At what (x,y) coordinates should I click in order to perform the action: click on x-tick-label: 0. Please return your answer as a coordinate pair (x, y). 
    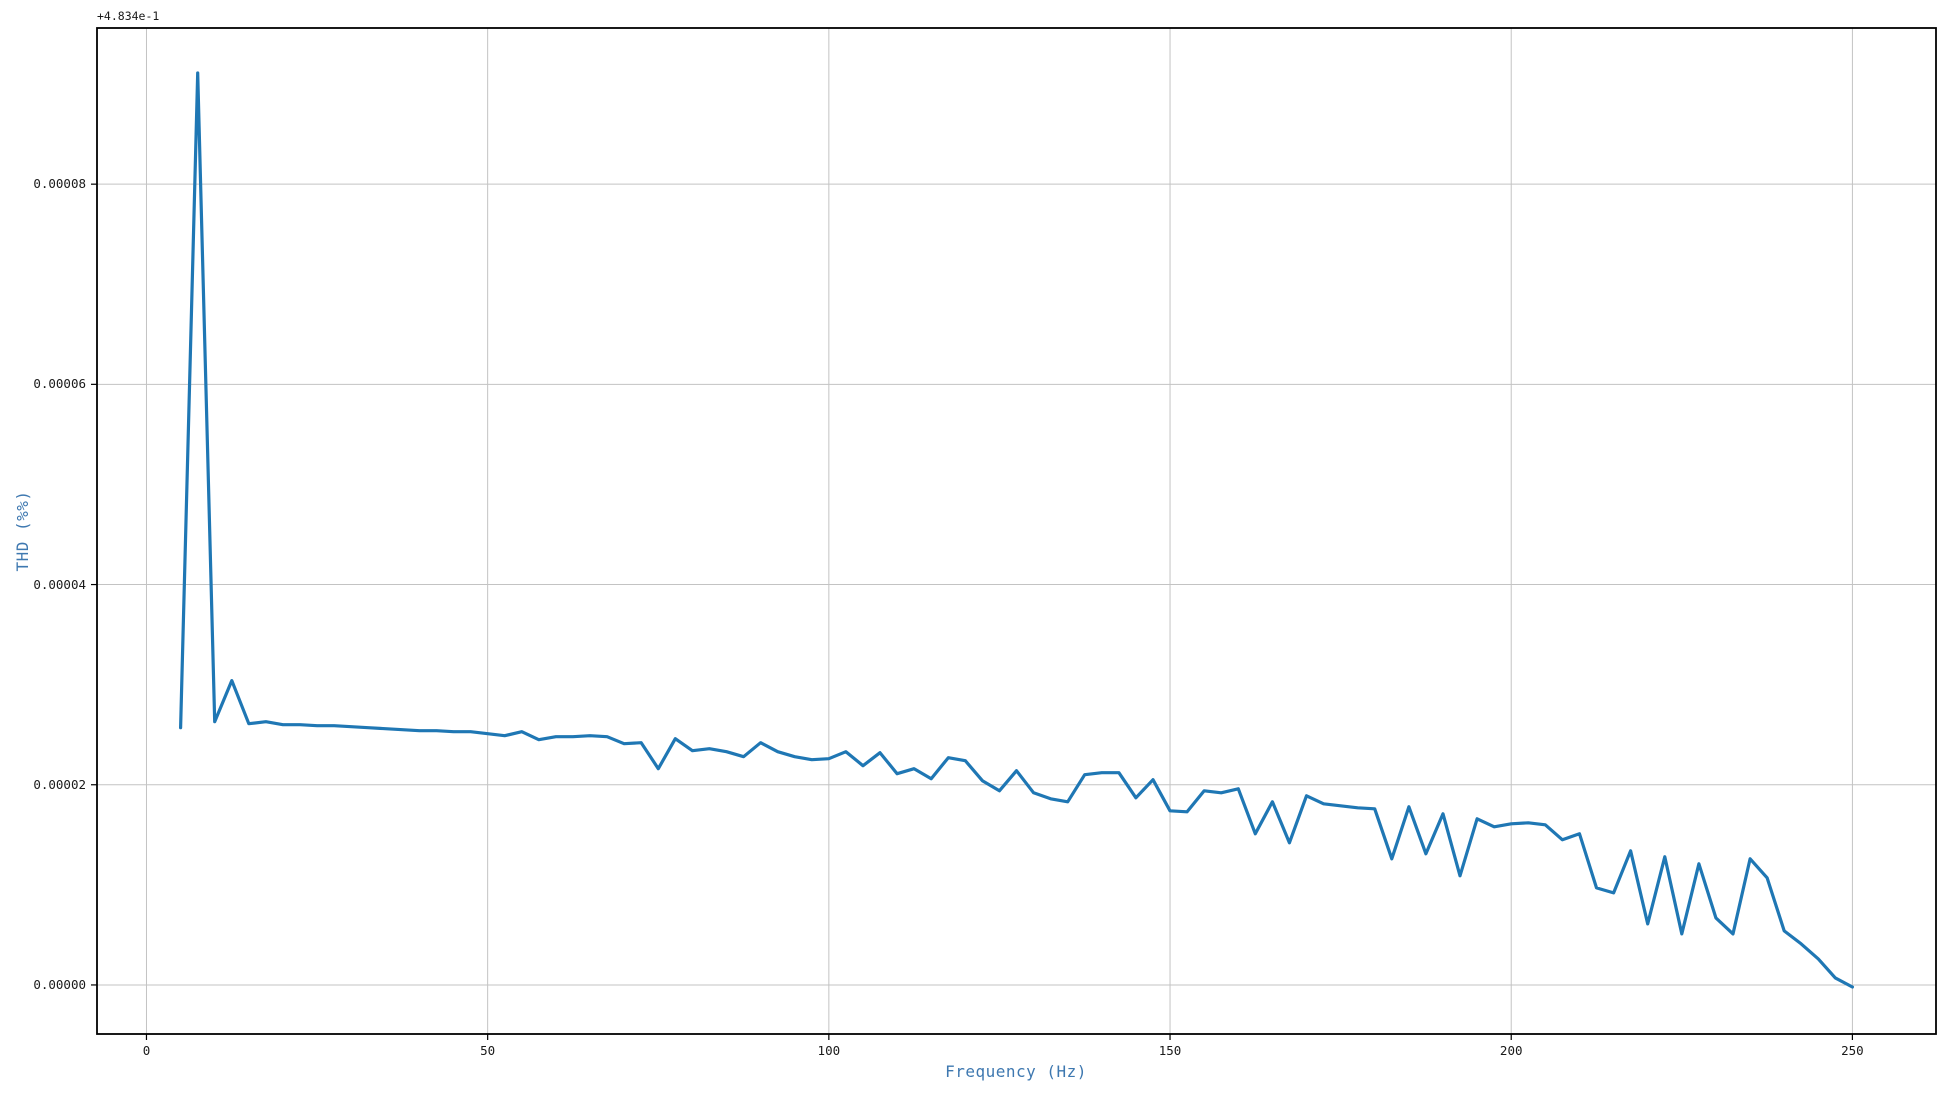
    Looking at the image, I should click on (146, 1050).